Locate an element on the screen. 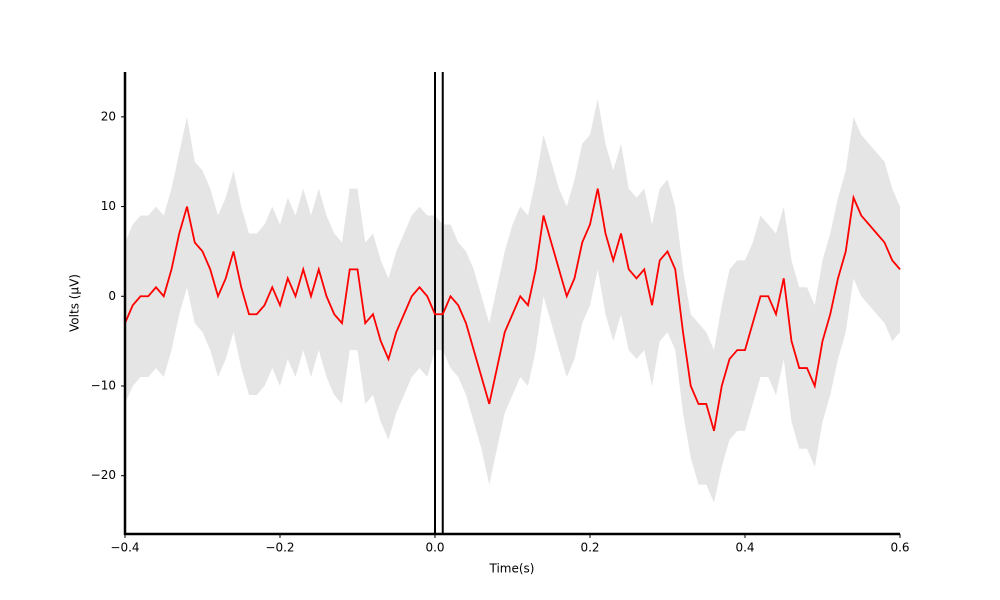 This screenshot has height=600, width=1000. y-tick-label: −10 is located at coordinates (103, 385).